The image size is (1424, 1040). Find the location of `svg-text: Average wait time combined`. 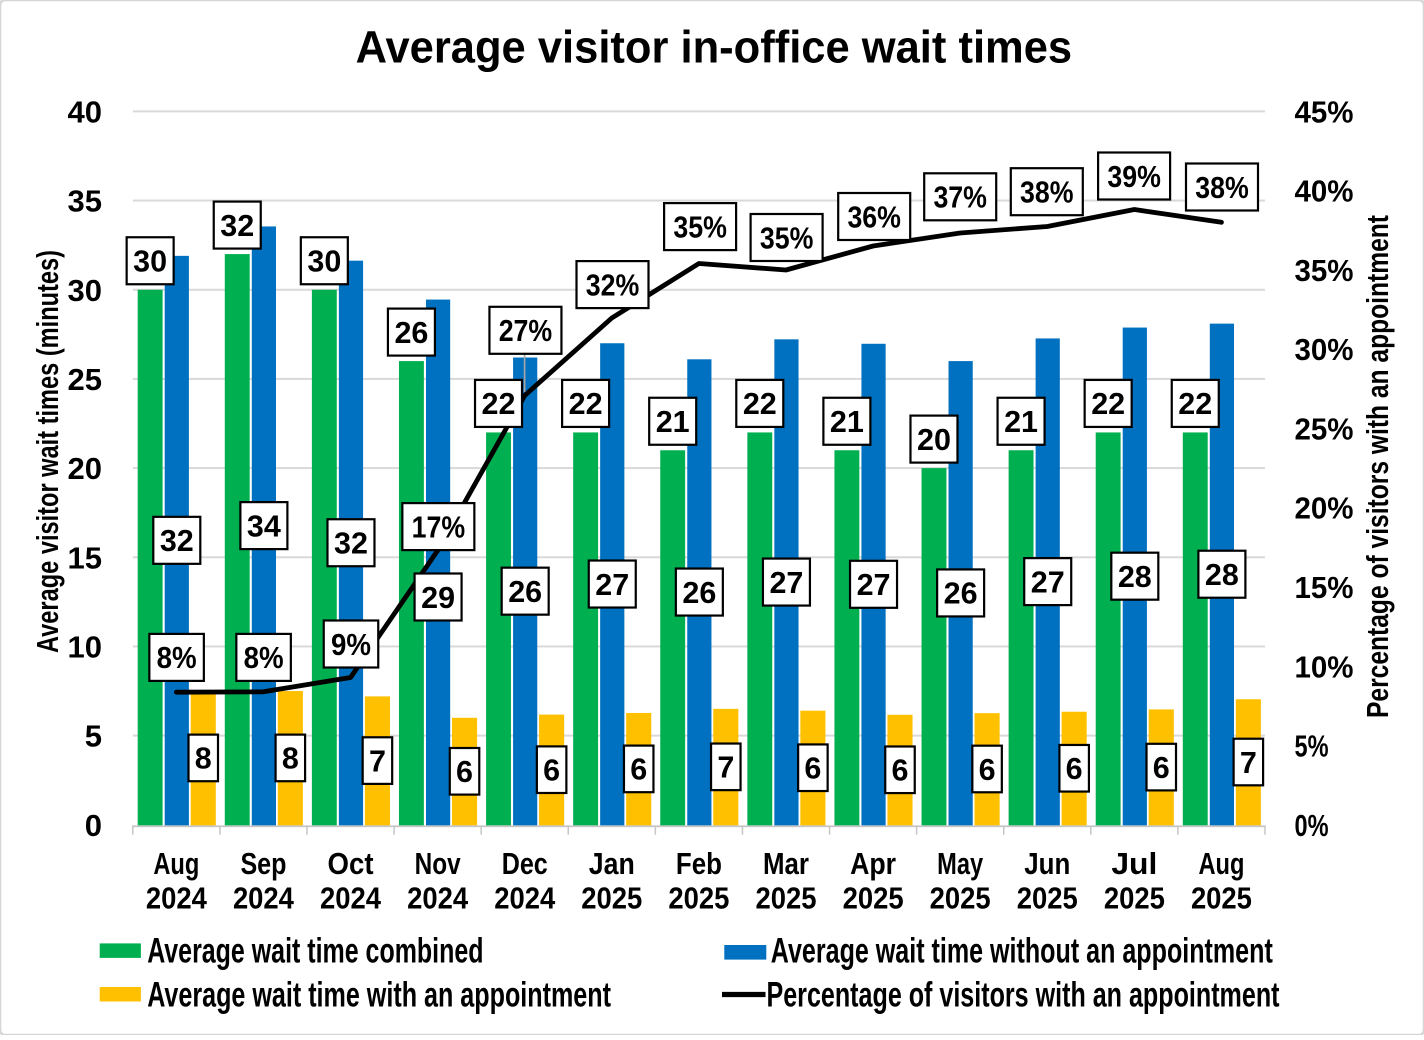

svg-text: Average wait time combined is located at coordinates (315, 951).